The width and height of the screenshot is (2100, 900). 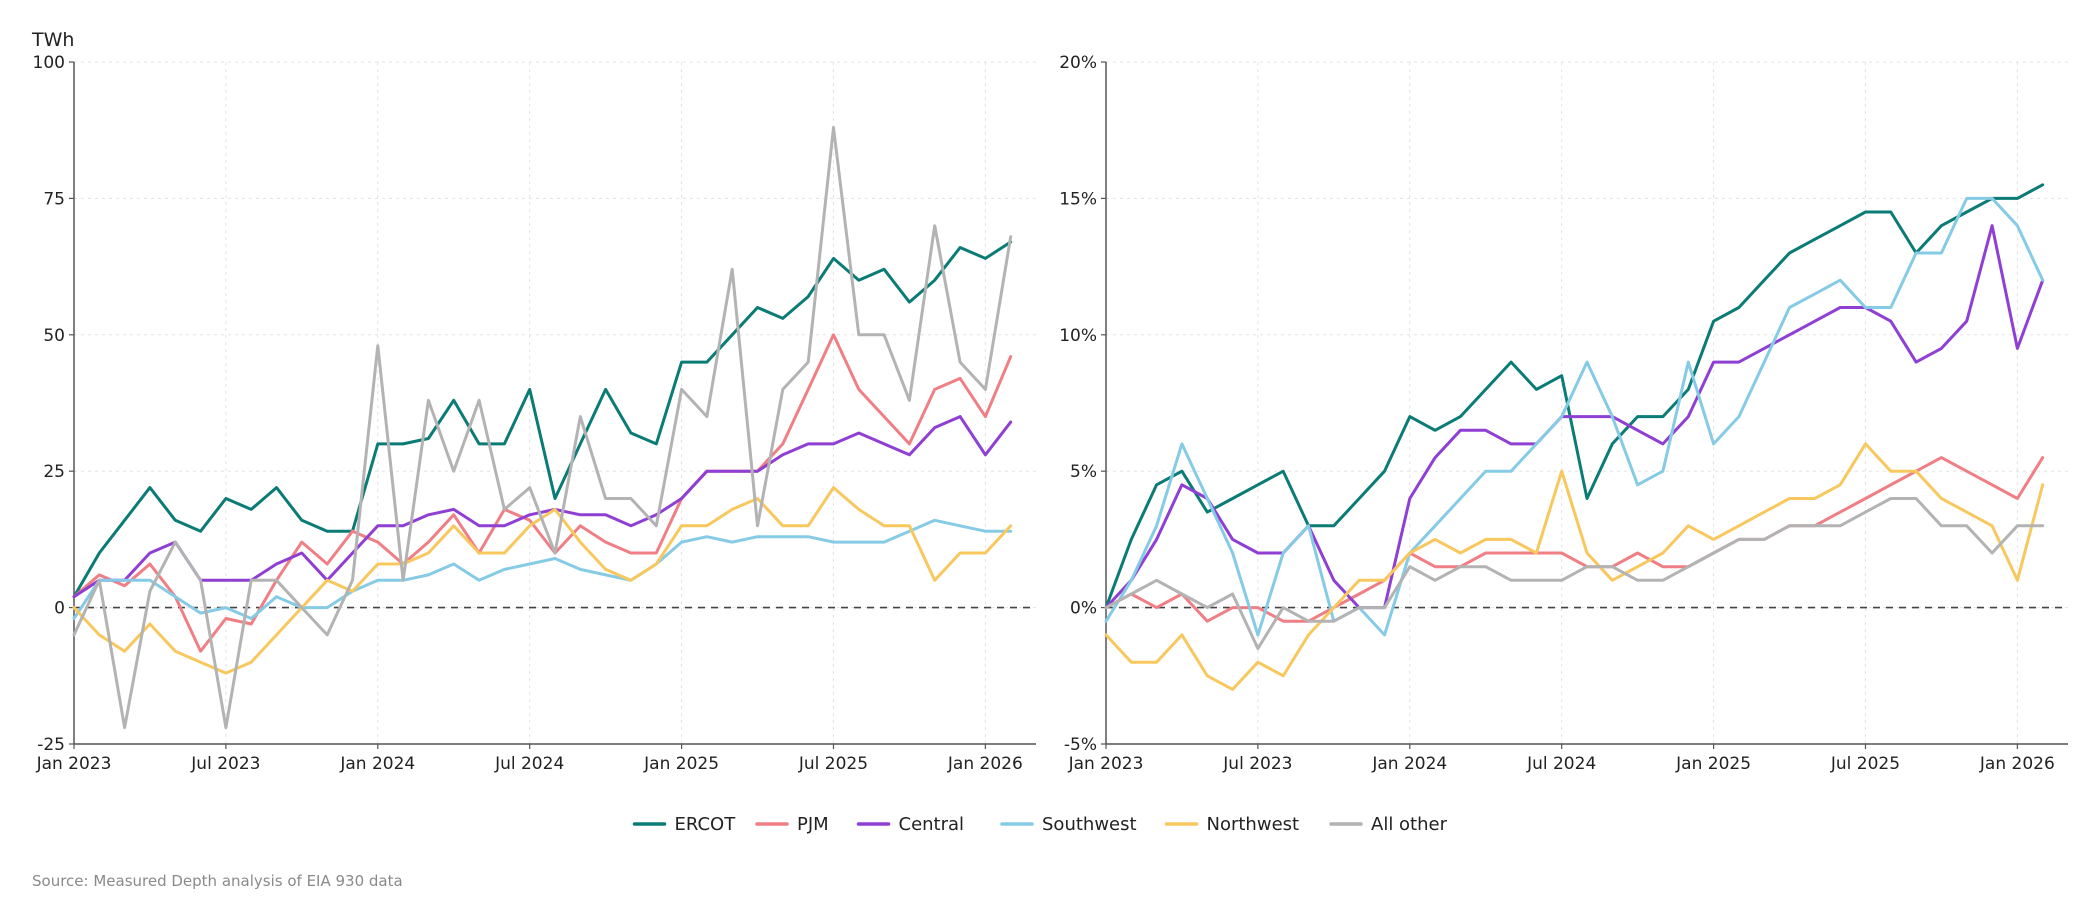 What do you see at coordinates (1409, 824) in the screenshot?
I see `legend-label: All other` at bounding box center [1409, 824].